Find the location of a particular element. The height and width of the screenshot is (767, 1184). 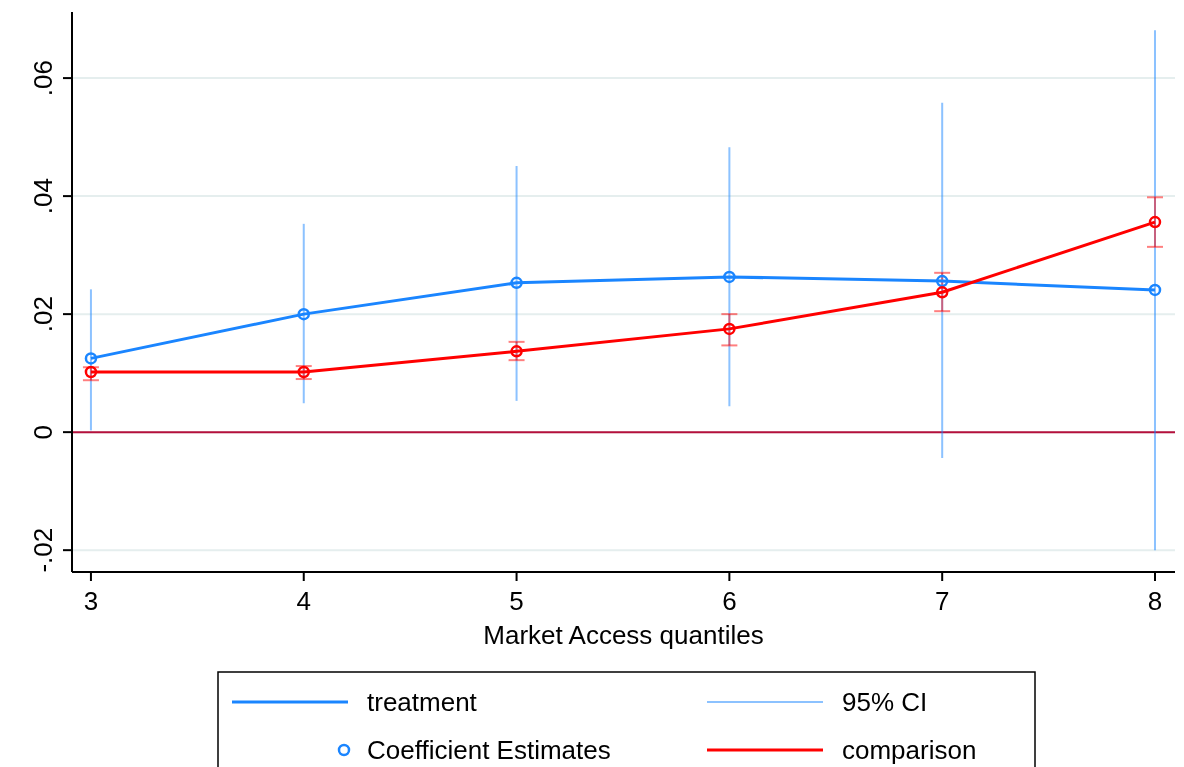

x-tick-label: 6 is located at coordinates (729, 601).